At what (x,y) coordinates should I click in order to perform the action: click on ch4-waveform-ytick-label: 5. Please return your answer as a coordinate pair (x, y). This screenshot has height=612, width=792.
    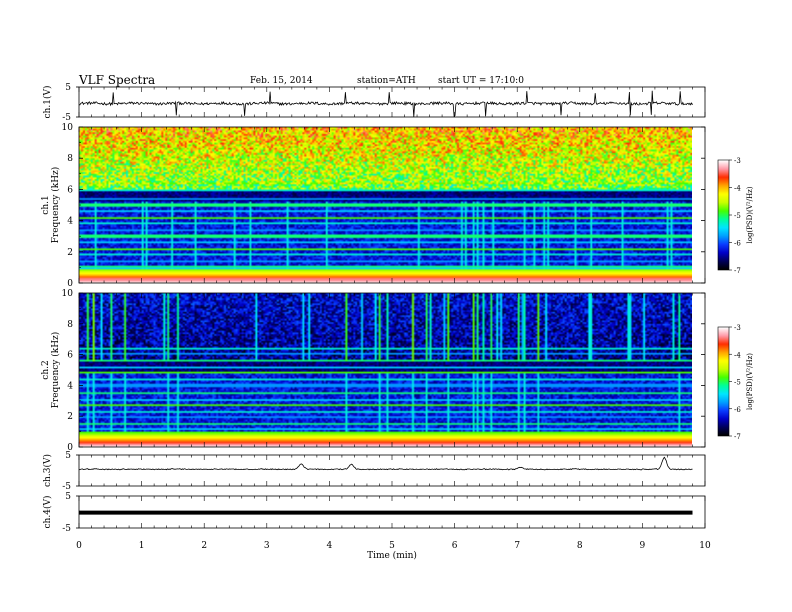
    Looking at the image, I should click on (68, 497).